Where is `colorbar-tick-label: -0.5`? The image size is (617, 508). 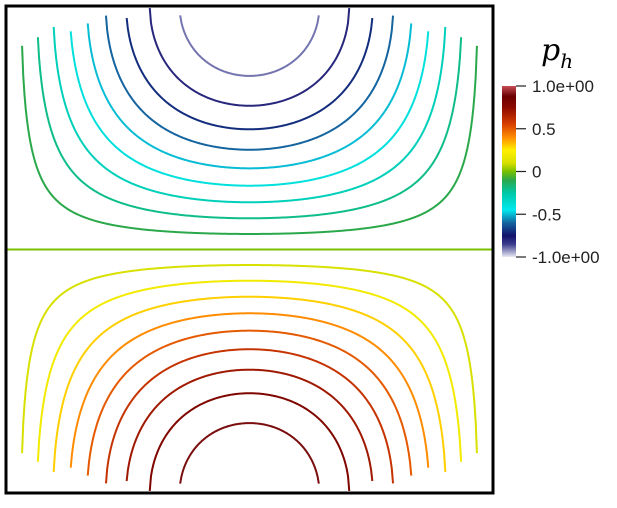 colorbar-tick-label: -0.5 is located at coordinates (546, 214).